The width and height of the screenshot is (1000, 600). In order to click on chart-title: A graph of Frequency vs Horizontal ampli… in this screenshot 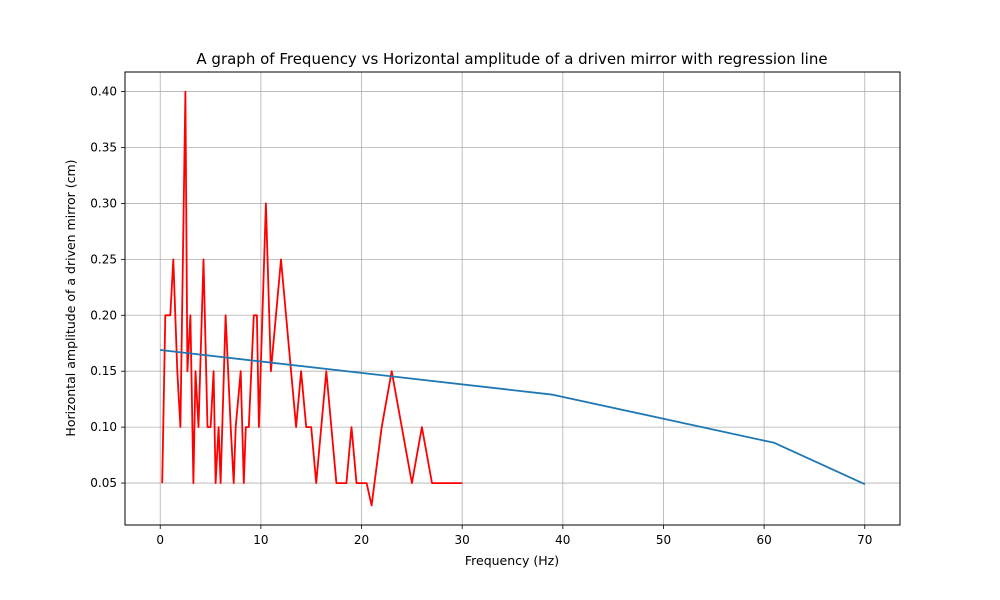, I will do `click(511, 59)`.